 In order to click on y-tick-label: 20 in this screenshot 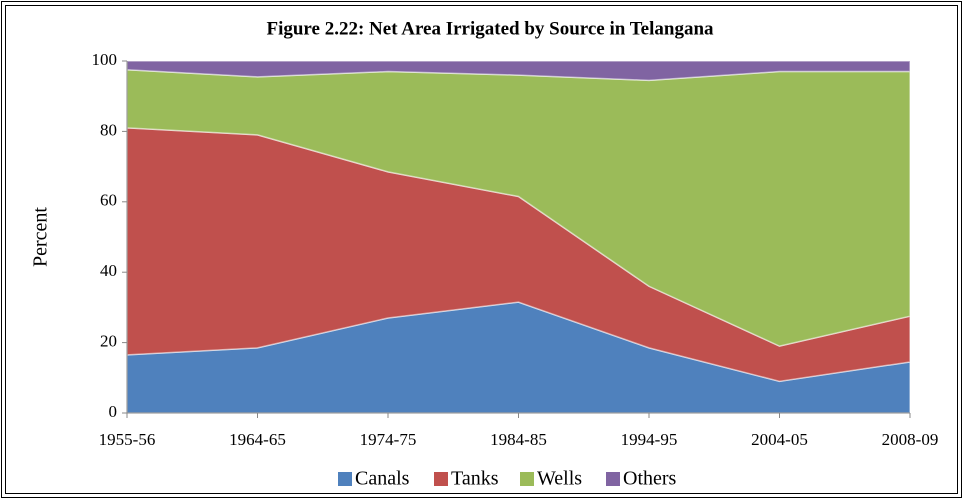, I will do `click(108, 341)`.